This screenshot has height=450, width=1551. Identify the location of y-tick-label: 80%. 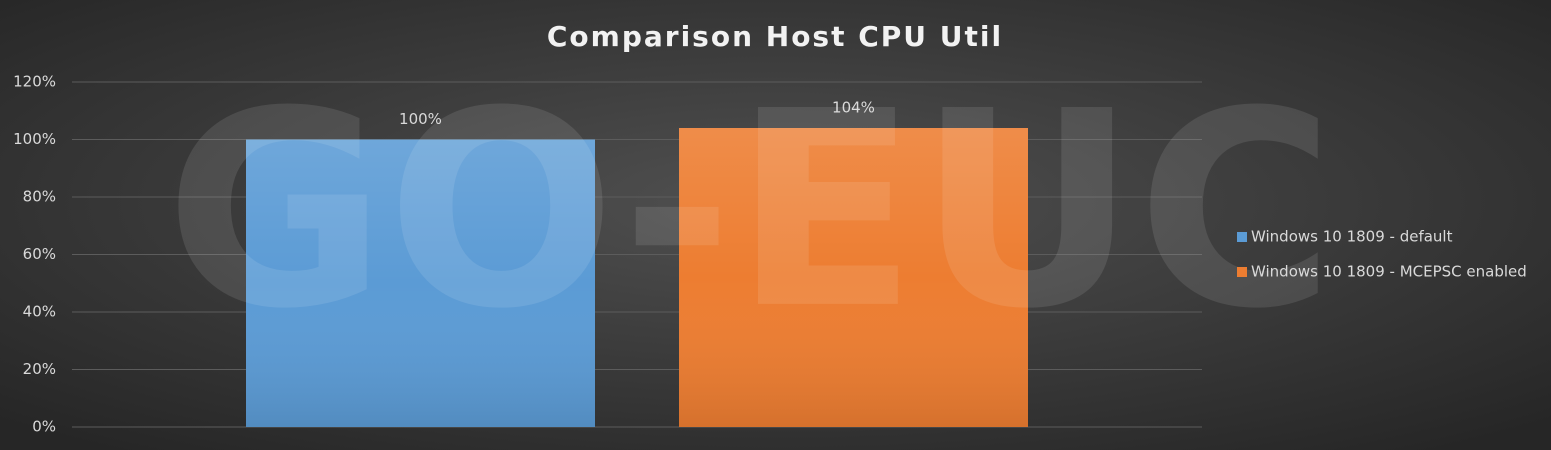
(39, 197).